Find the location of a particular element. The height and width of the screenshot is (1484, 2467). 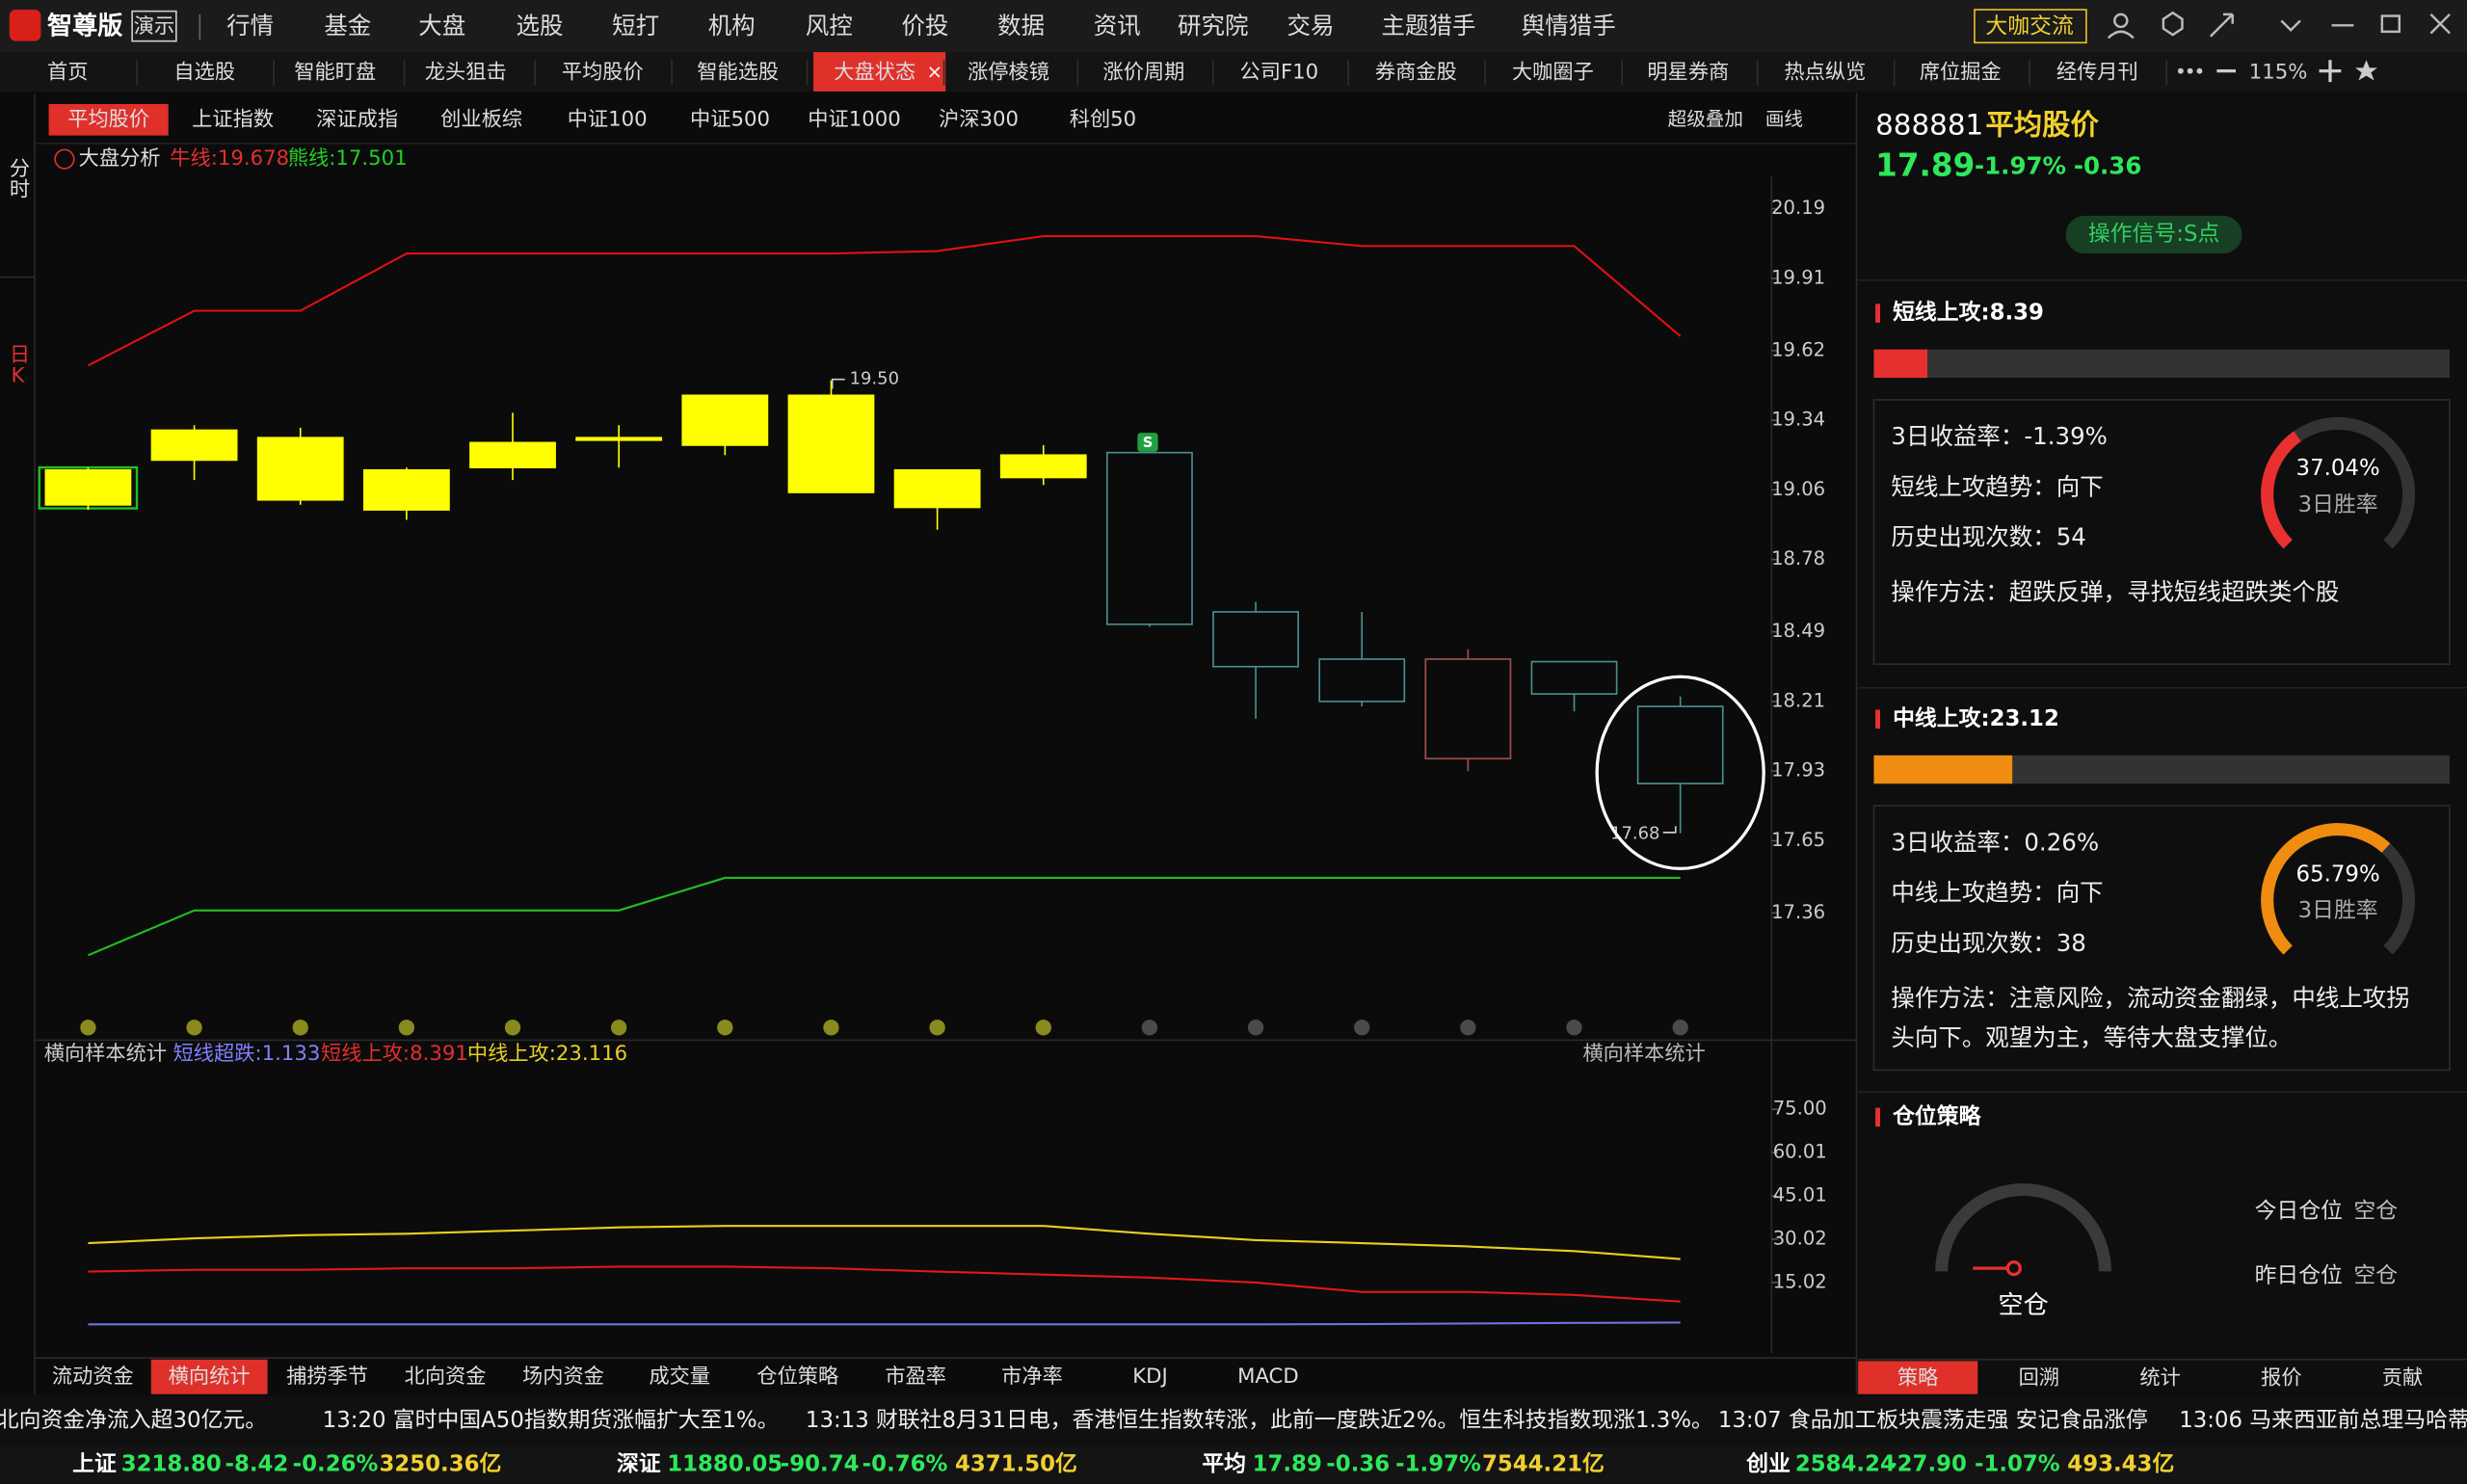

menu-item: 交易 is located at coordinates (1311, 26).